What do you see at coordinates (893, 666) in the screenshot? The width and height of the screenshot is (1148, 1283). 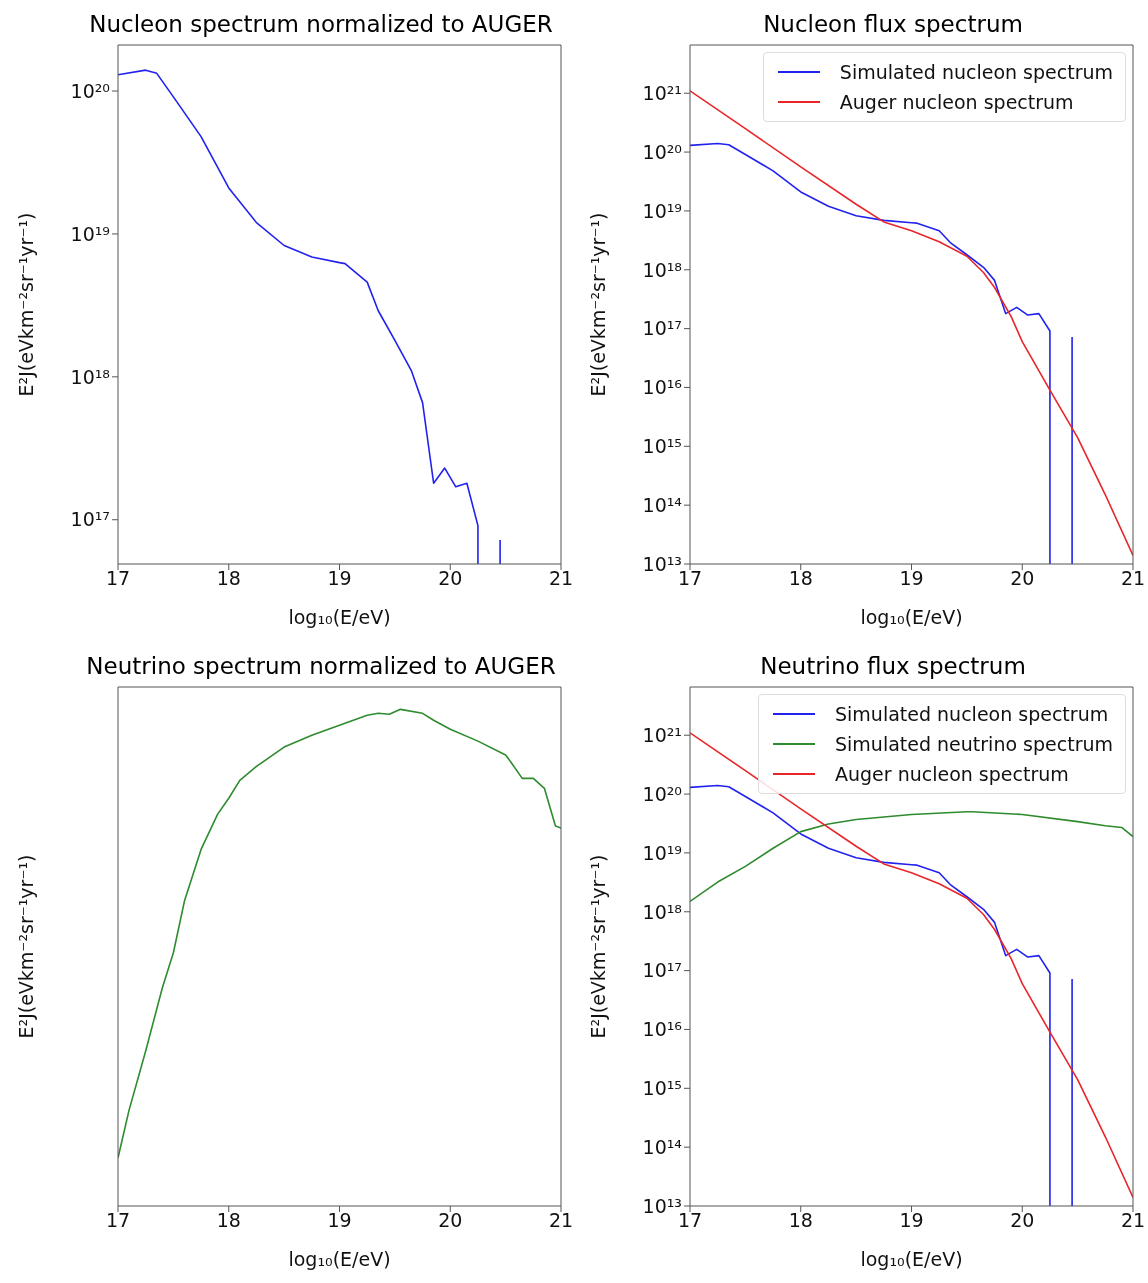 I see `chart-title: Neutrino flux spectrum` at bounding box center [893, 666].